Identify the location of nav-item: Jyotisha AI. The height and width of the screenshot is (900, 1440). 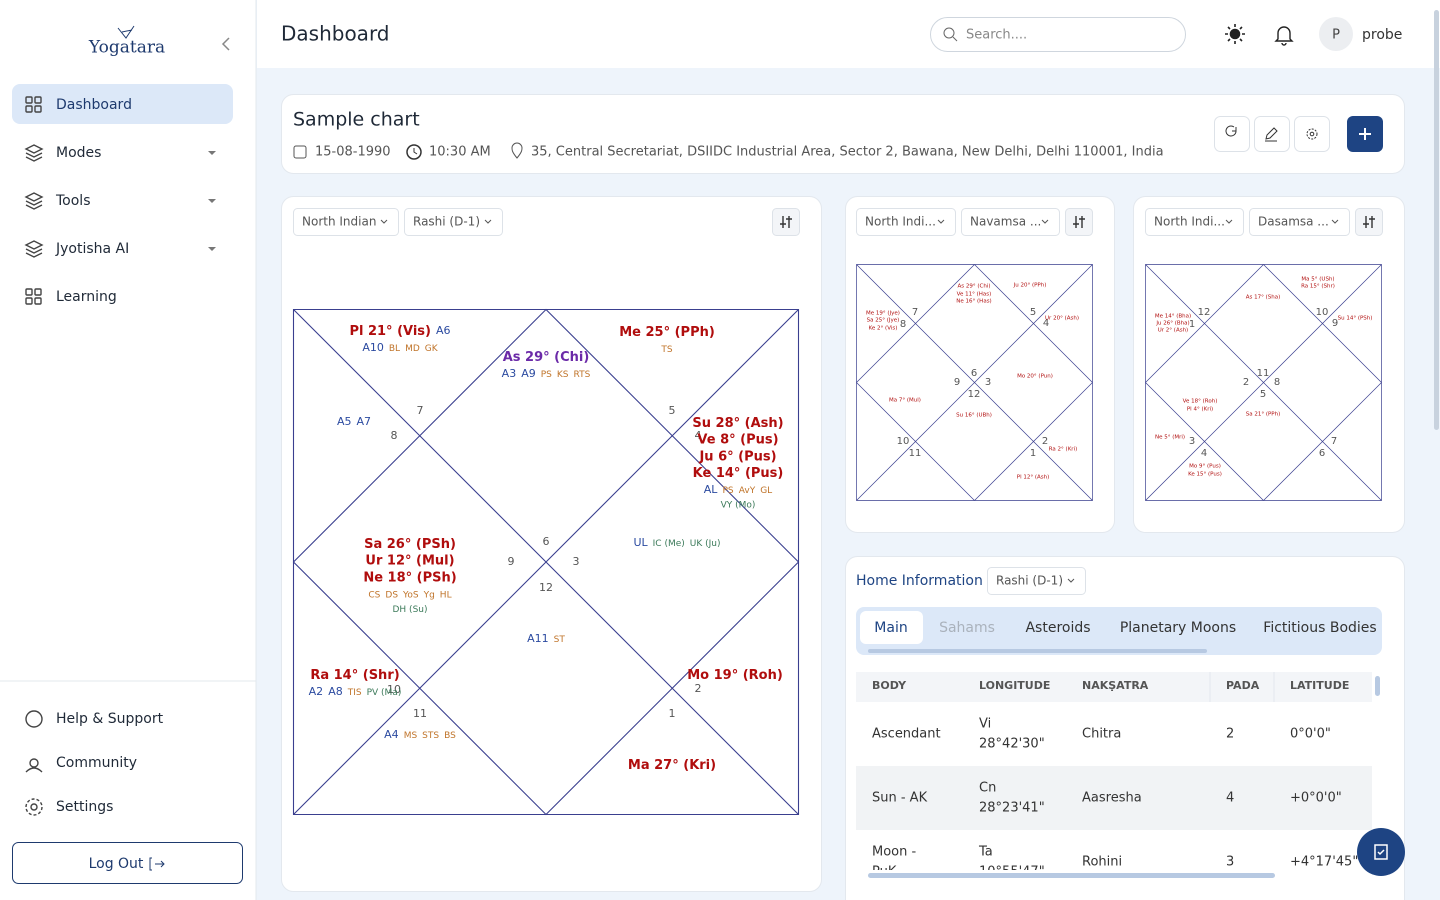
(92, 249).